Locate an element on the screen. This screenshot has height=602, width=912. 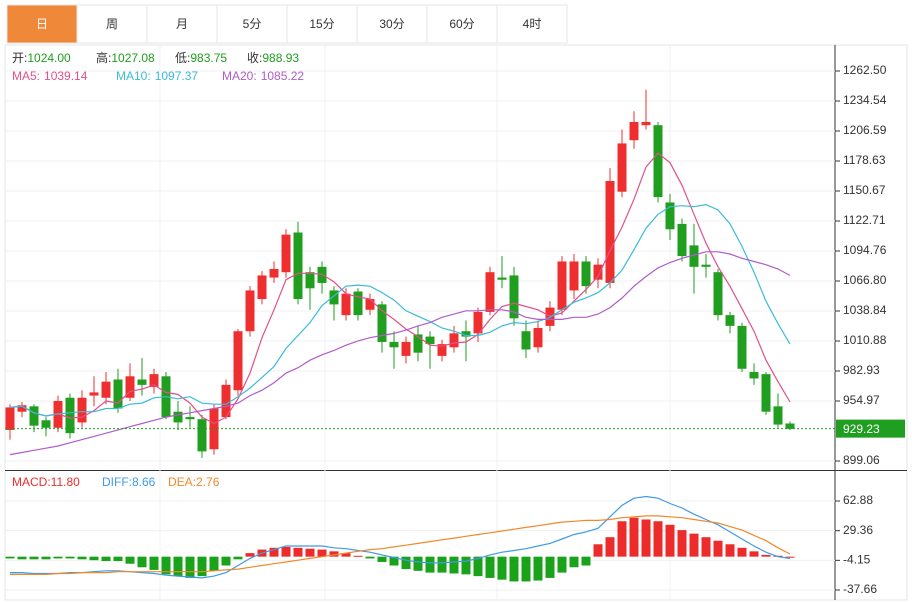
tab: 5分 is located at coordinates (252, 24).